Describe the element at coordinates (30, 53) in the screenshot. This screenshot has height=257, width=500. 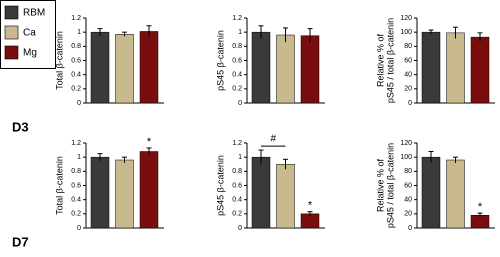
I see `legend-label: Mg` at that location.